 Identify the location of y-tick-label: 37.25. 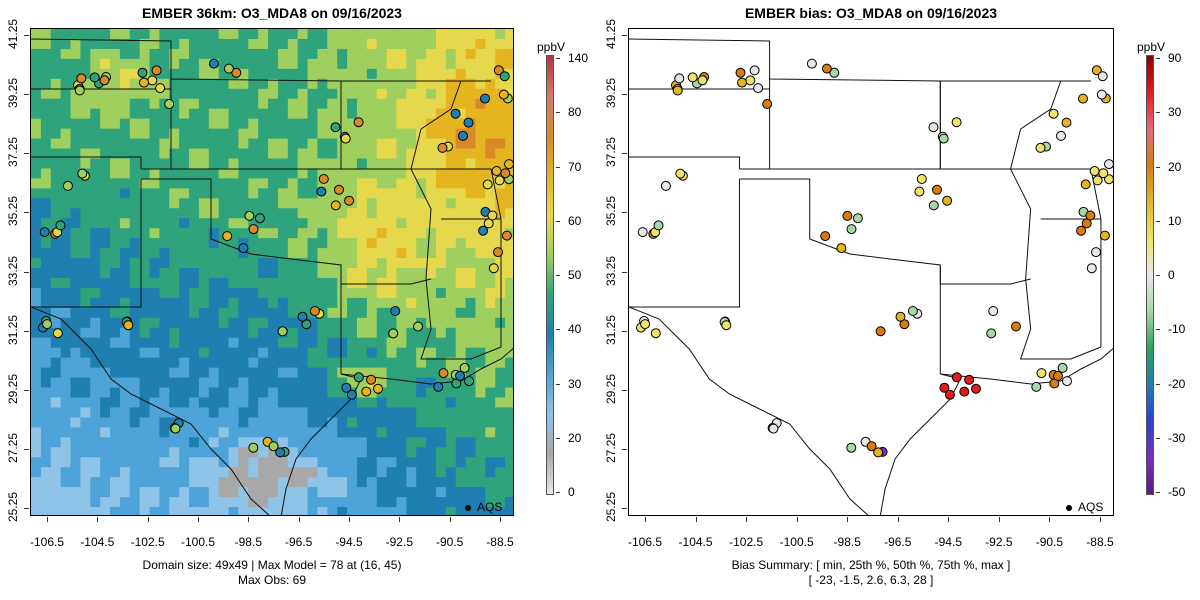
(611, 152).